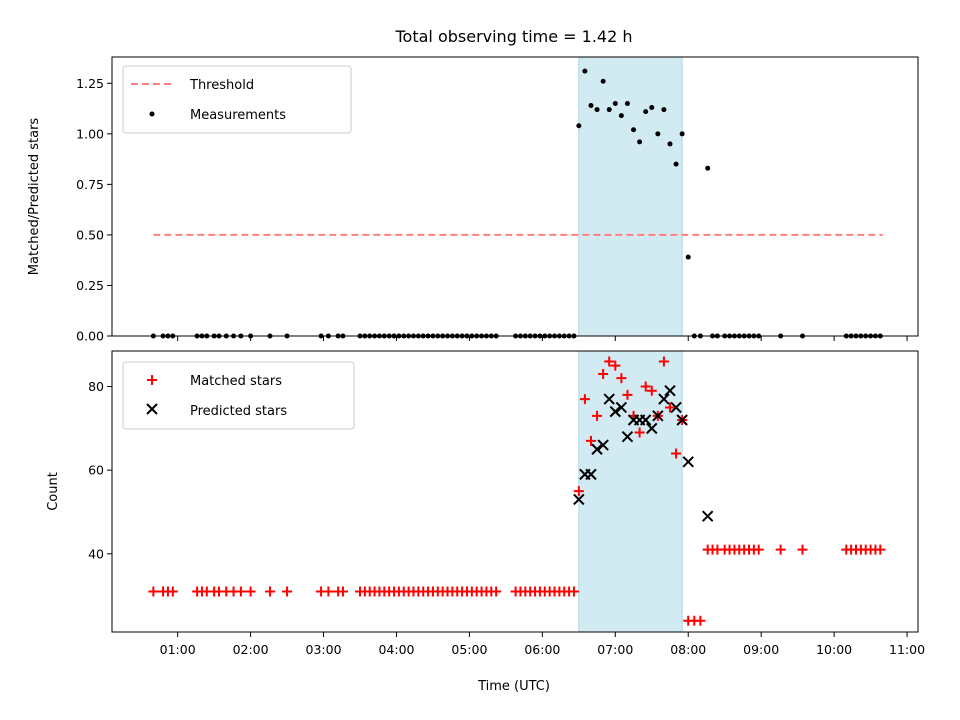 The height and width of the screenshot is (720, 960). Describe the element at coordinates (324, 649) in the screenshot. I see `x-tick-label: 03:00` at that location.